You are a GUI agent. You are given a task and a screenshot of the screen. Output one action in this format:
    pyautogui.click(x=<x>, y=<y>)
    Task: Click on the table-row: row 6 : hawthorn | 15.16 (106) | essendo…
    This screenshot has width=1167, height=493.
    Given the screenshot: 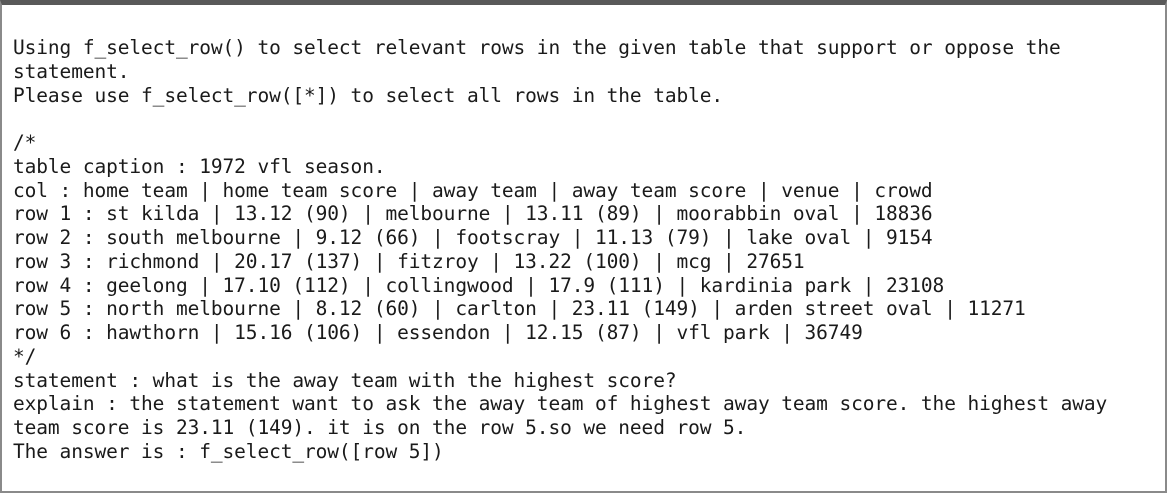 What is the action you would take?
    pyautogui.click(x=438, y=332)
    